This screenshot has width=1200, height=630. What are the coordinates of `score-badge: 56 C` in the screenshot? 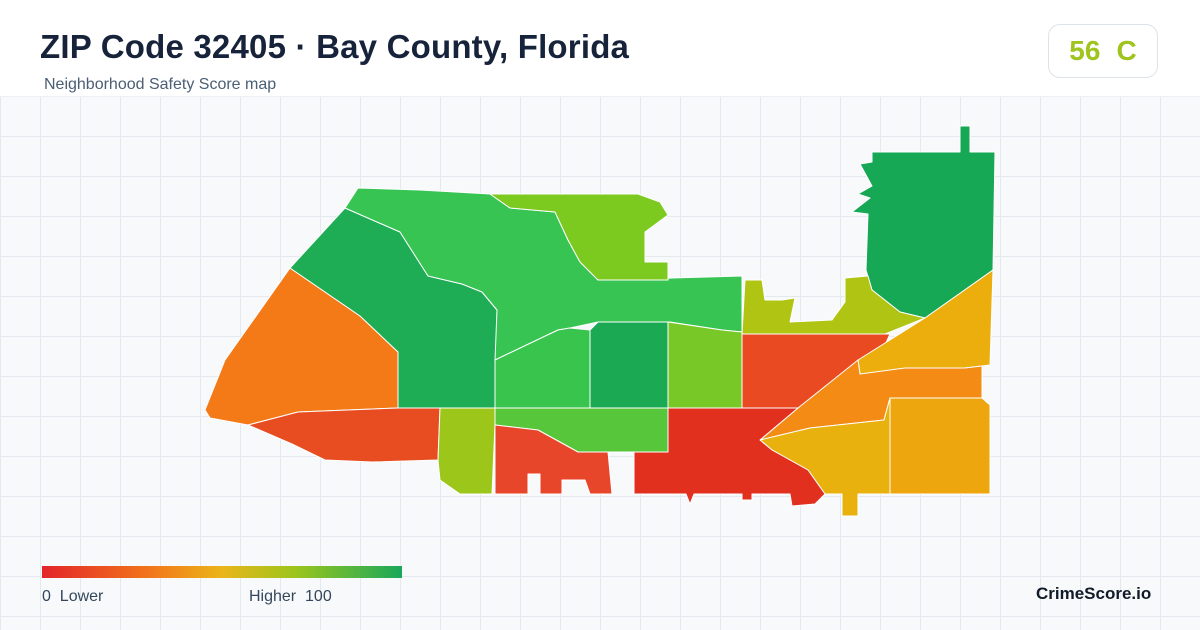 It's located at (1103, 51).